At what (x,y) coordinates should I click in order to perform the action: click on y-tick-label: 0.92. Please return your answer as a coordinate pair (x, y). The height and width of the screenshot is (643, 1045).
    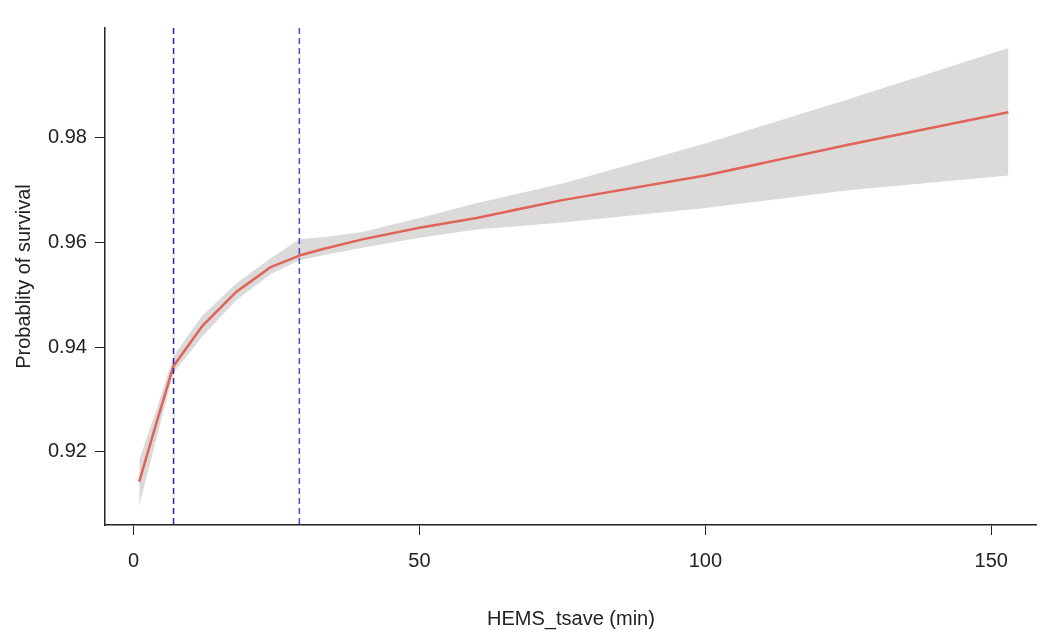
    Looking at the image, I should click on (67, 450).